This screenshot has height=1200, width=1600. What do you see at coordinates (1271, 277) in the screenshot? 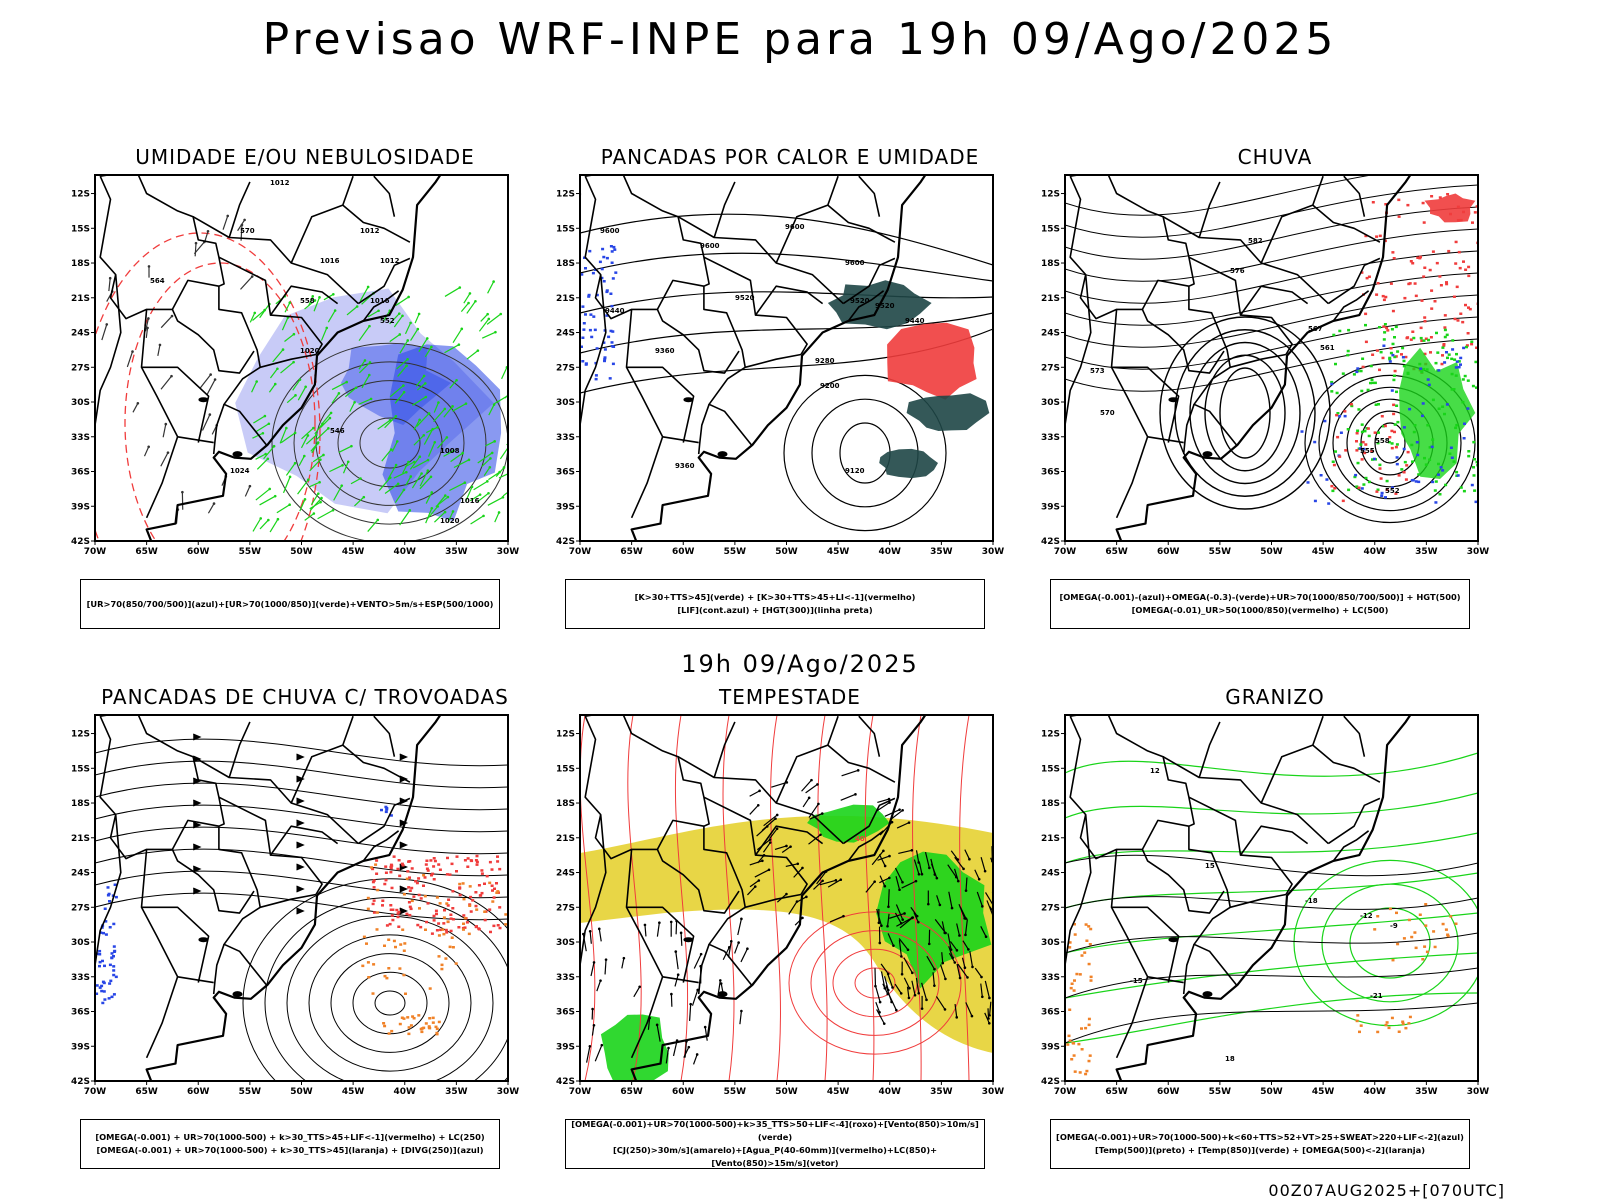
I see `streamline` at bounding box center [1271, 277].